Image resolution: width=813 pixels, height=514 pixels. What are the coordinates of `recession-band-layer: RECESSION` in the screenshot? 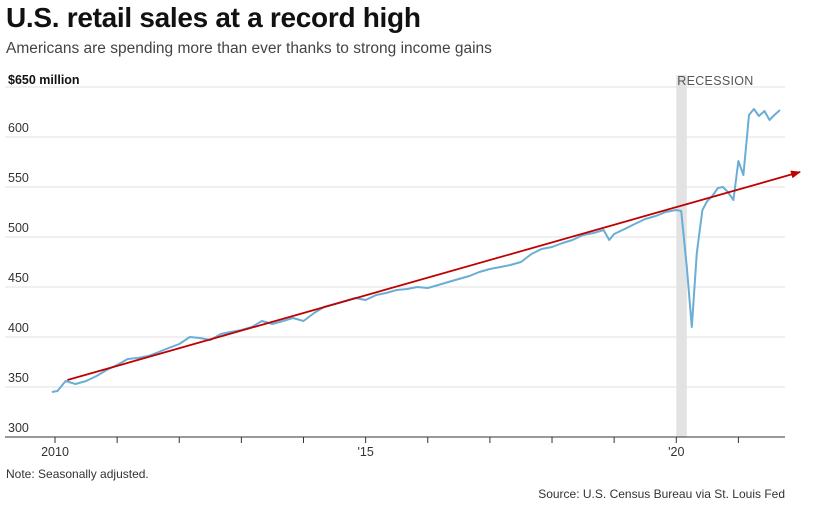 It's located at (714, 255).